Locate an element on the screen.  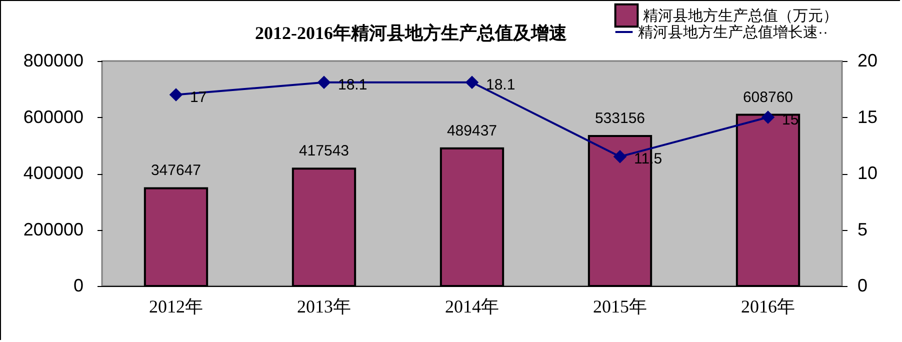
y2-tick-label: 5 is located at coordinates (863, 229).